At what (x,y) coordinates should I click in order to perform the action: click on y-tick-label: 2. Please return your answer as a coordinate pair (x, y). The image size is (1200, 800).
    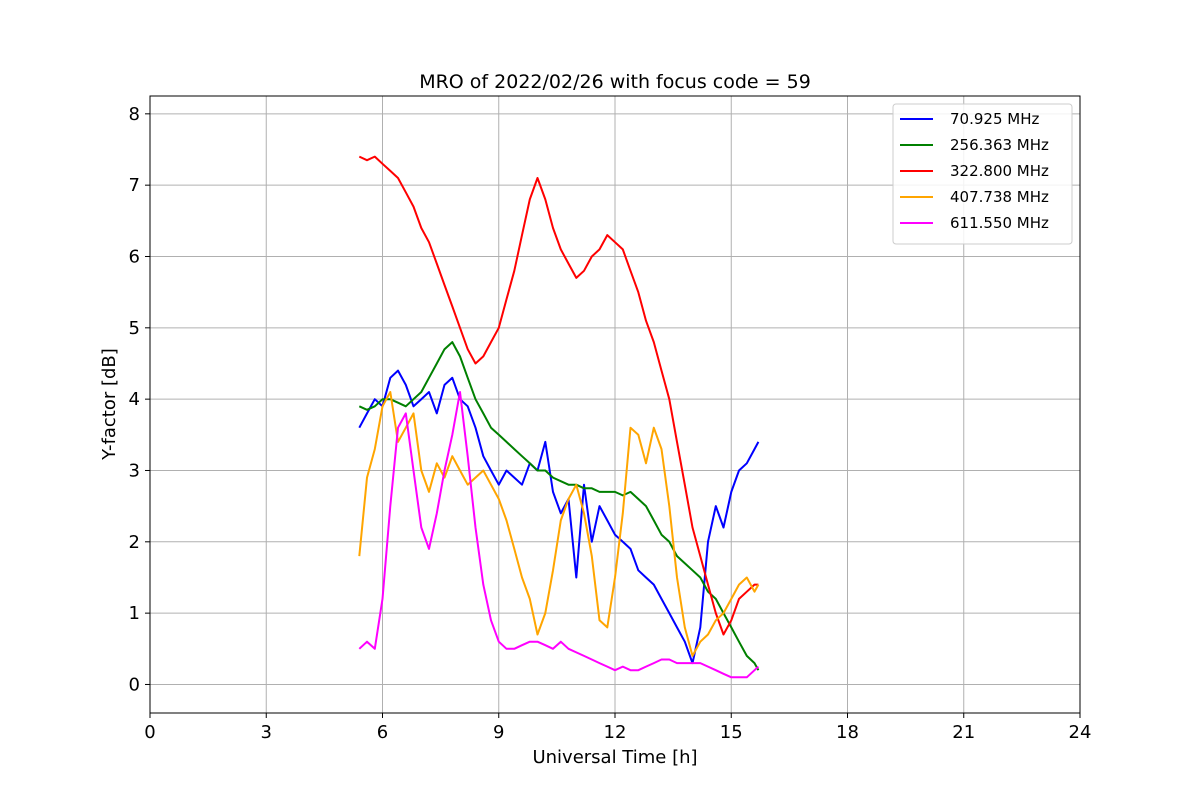
    Looking at the image, I should click on (134, 542).